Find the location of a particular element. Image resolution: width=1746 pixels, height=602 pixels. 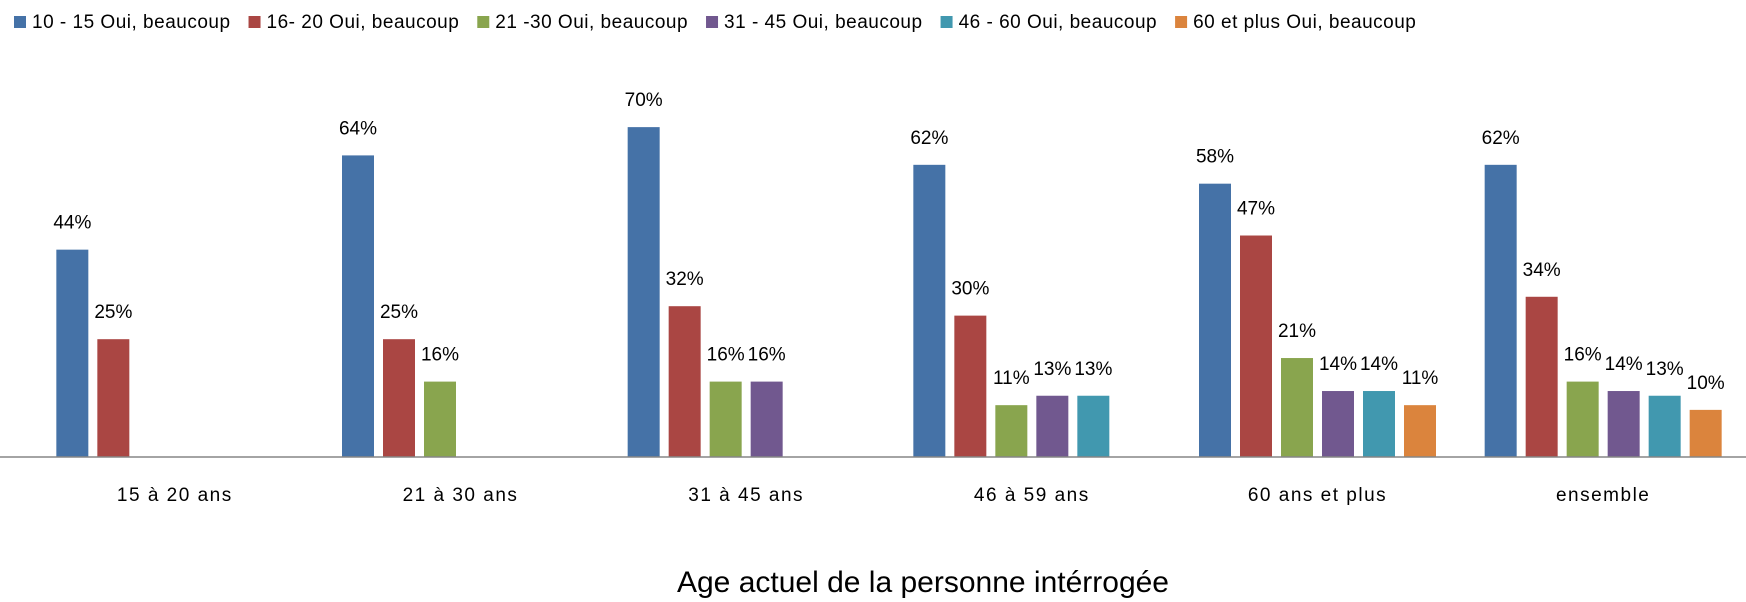

legend-label: 16- 20 Oui, beaucoup is located at coordinates (363, 22).